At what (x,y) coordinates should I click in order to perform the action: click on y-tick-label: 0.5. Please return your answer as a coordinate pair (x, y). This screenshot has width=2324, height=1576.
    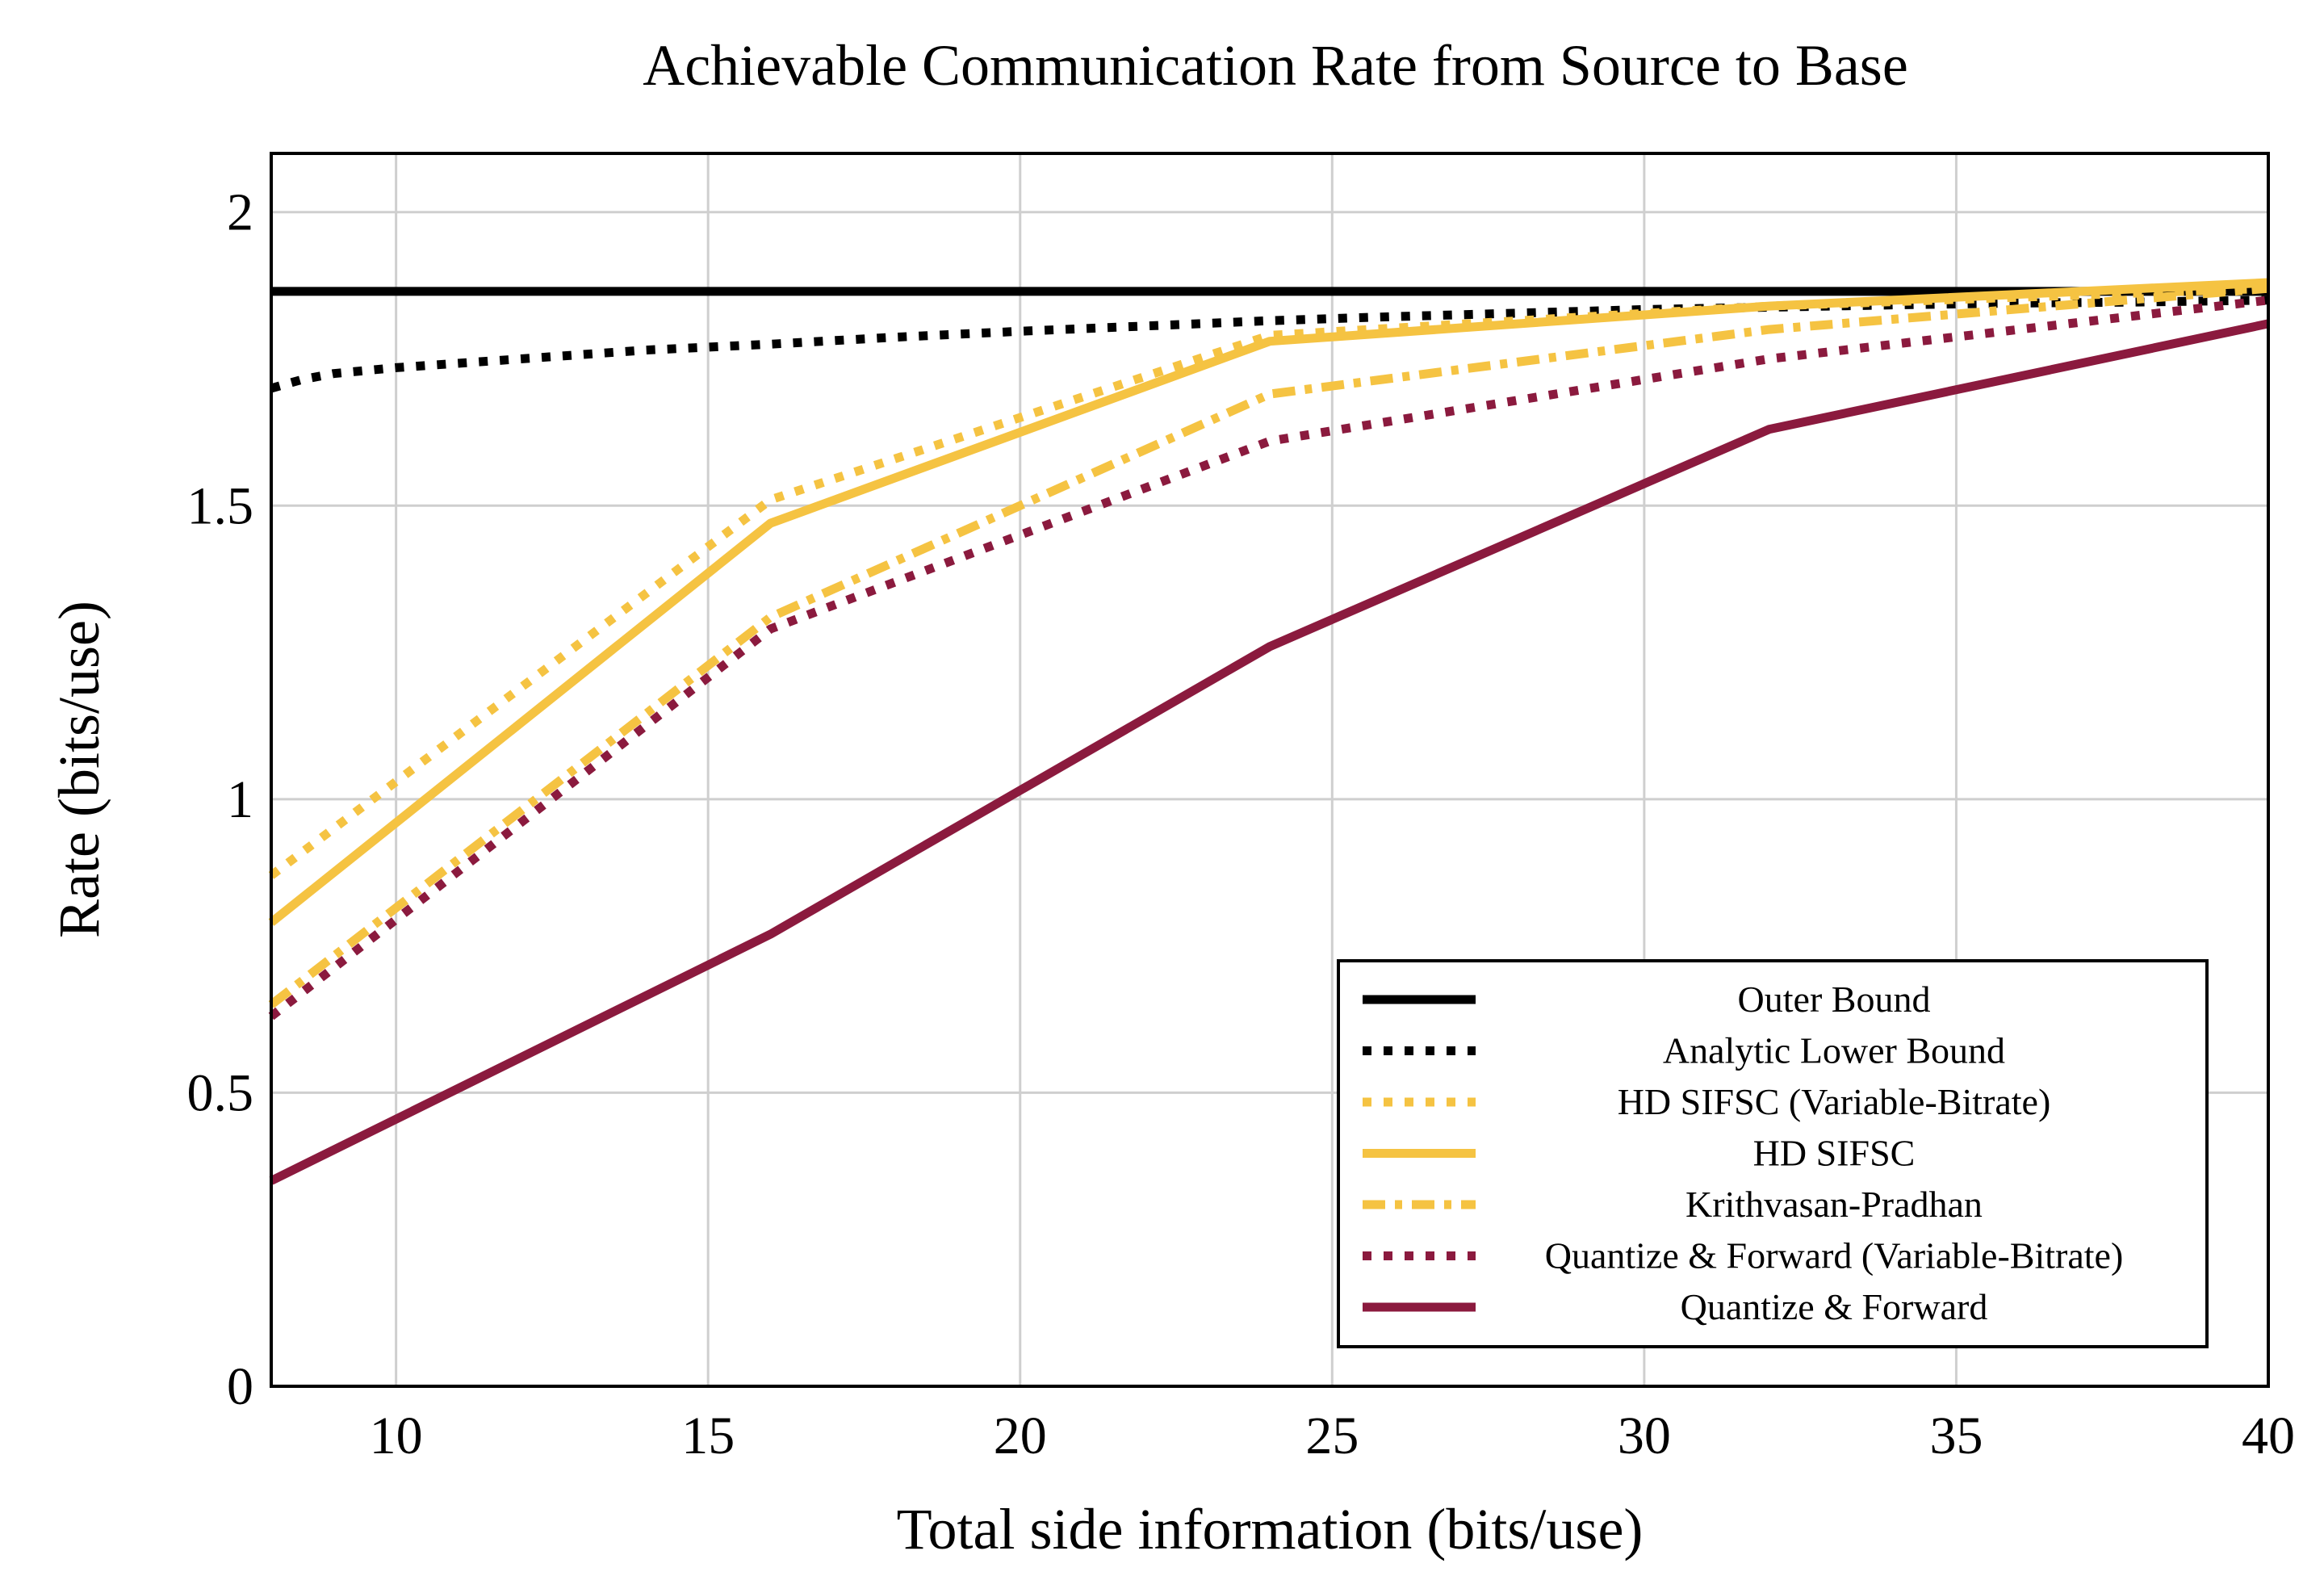
    Looking at the image, I should click on (220, 1092).